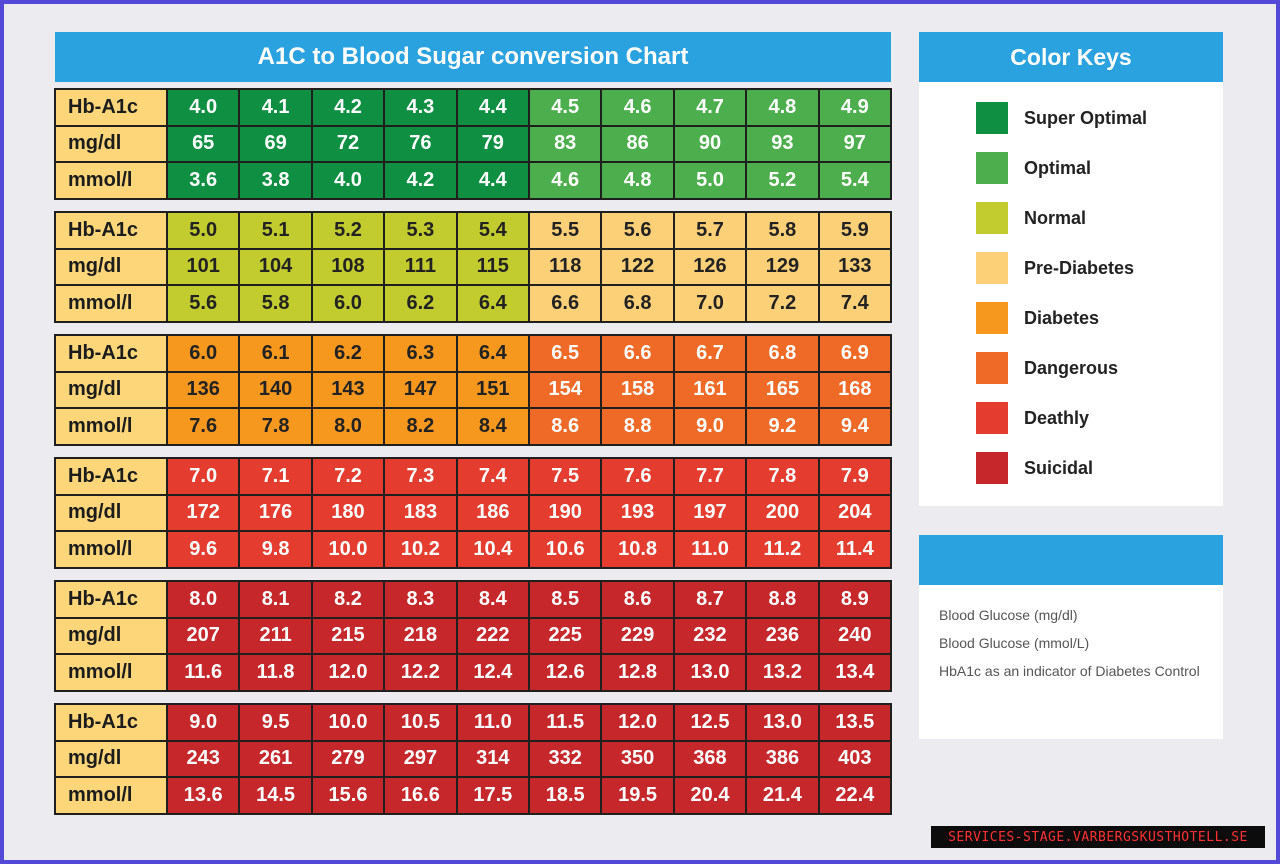 Image resolution: width=1280 pixels, height=864 pixels. I want to click on value-cell-mmol: 22.4, so click(854, 795).